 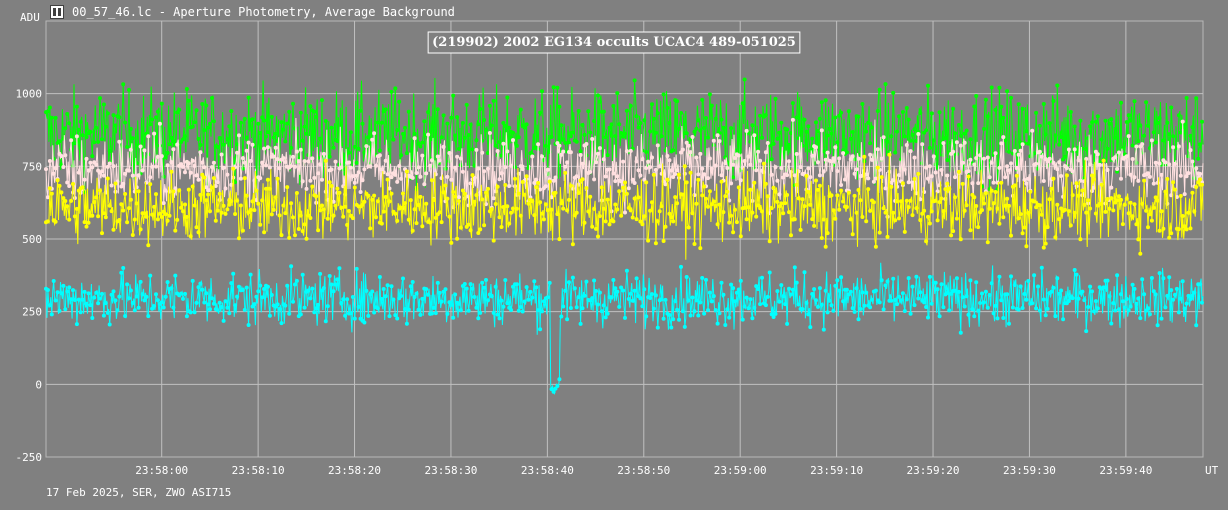 I want to click on x-tick-label: 23:58:50, so click(x=643, y=470).